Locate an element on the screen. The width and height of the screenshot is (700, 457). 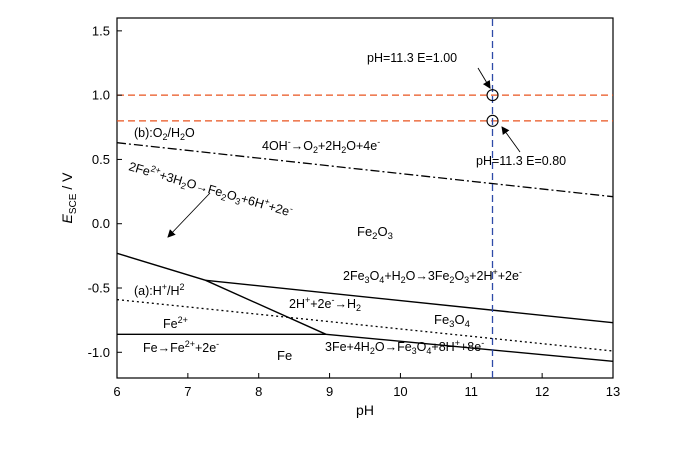
x-tick-label: 9 is located at coordinates (329, 391).